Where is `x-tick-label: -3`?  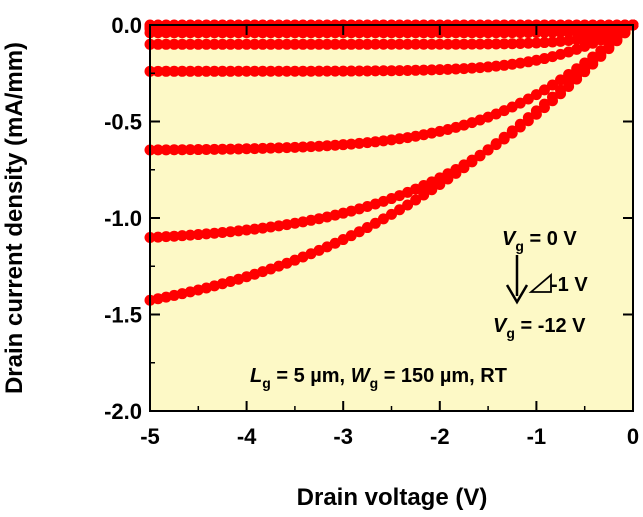 x-tick-label: -3 is located at coordinates (343, 436).